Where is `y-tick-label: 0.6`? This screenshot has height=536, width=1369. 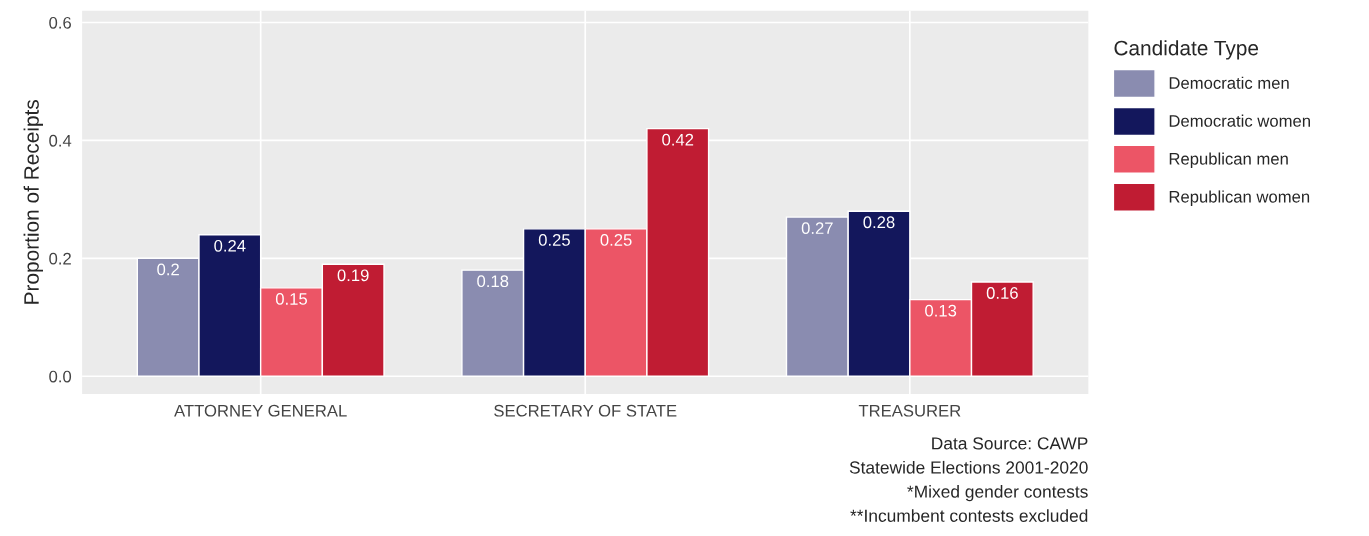
y-tick-label: 0.6 is located at coordinates (60, 22).